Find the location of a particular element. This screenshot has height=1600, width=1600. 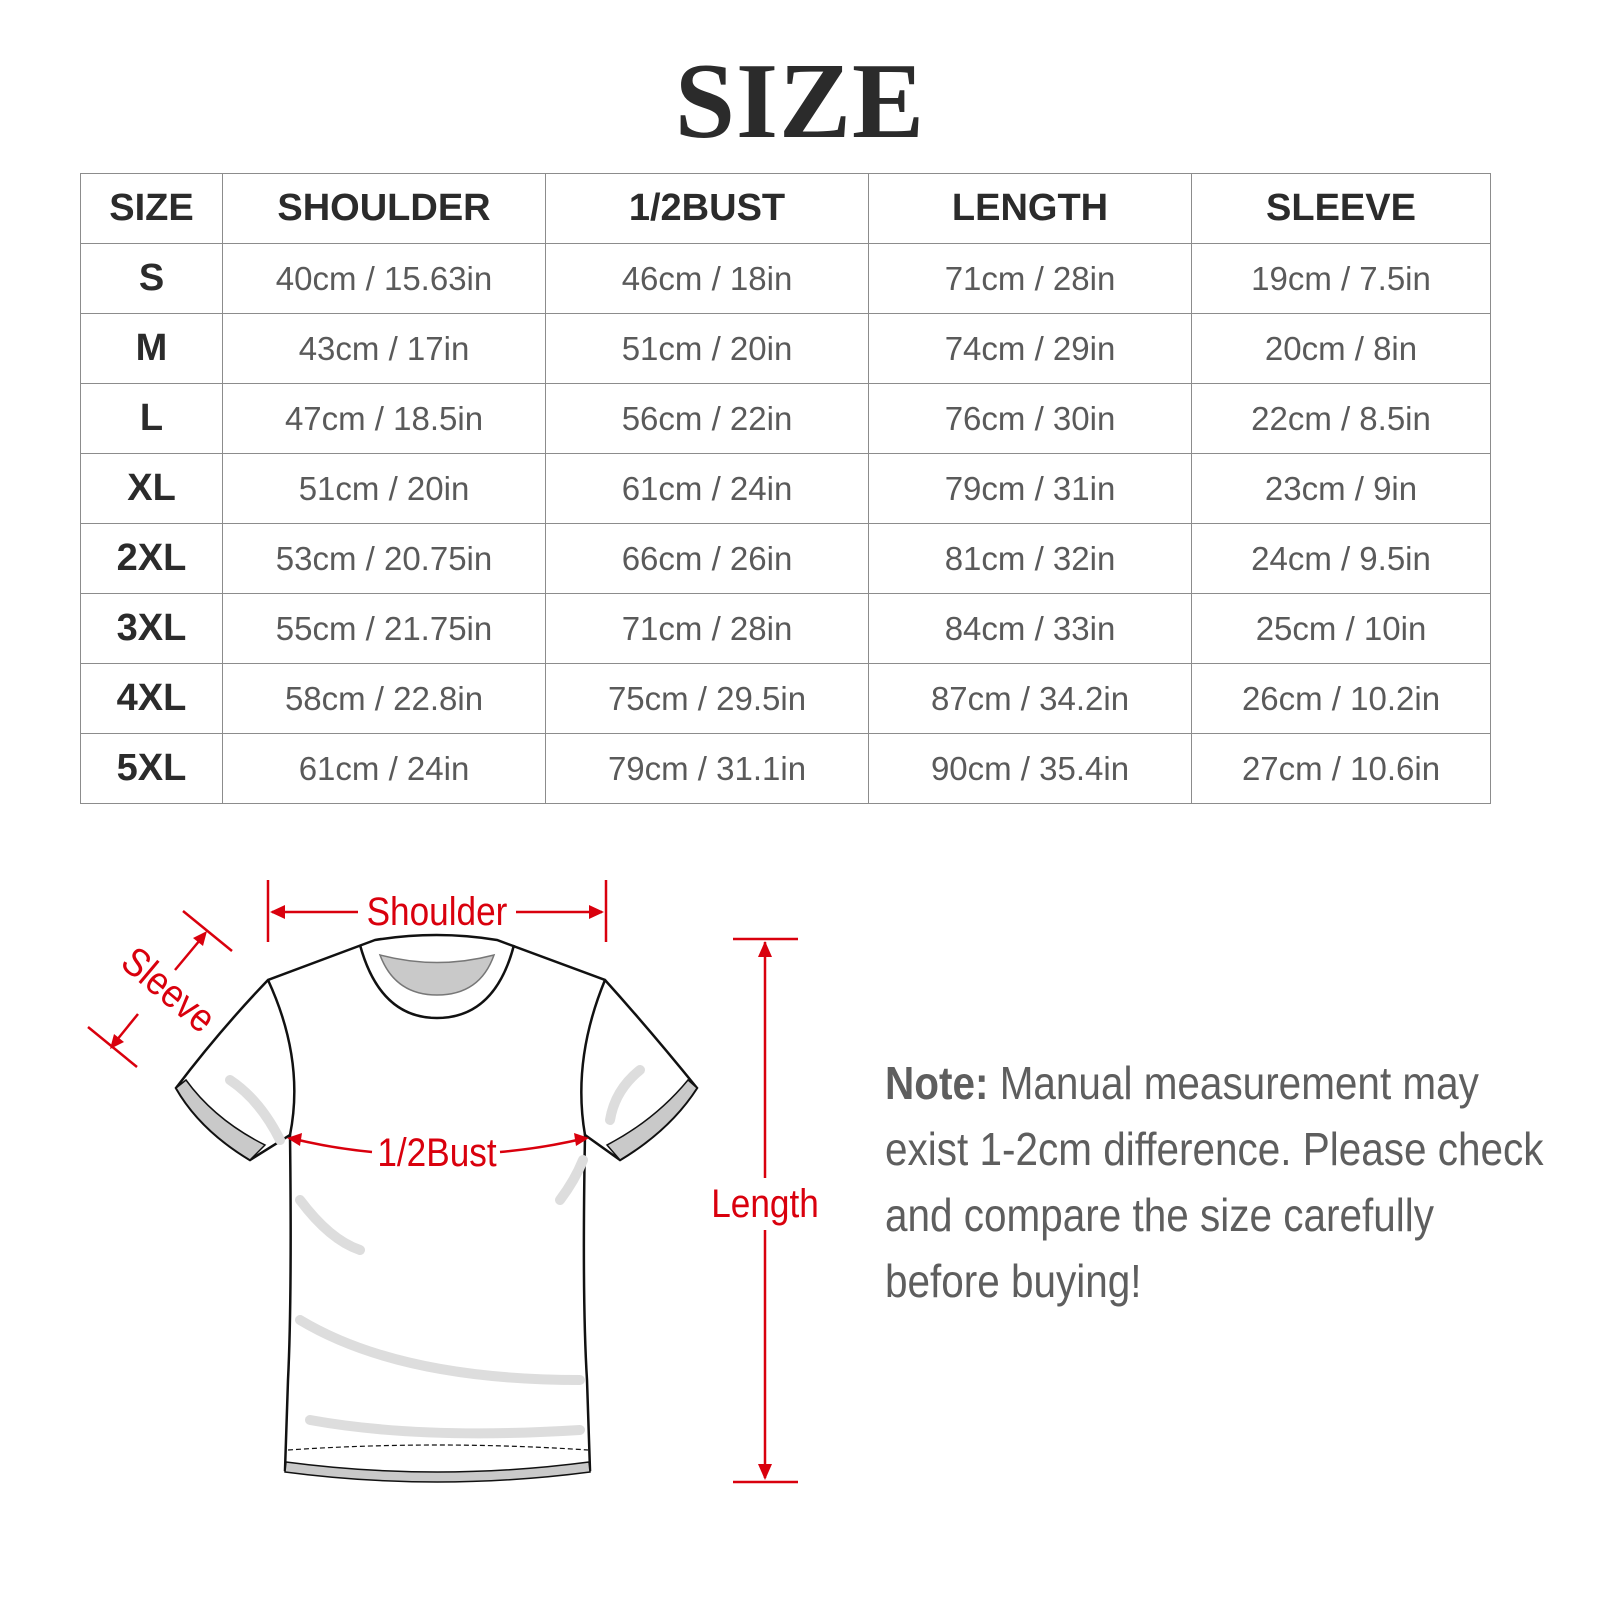

size-cell: 5XL is located at coordinates (151, 768).